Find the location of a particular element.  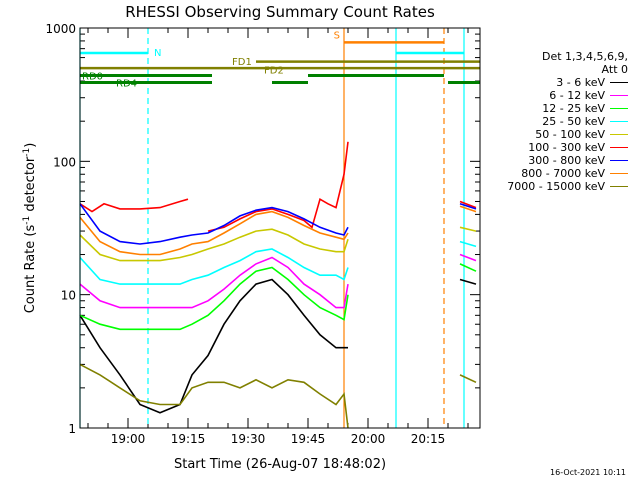

x-axis-label: Start Time (26-Aug-07 18:48:02) is located at coordinates (280, 464).